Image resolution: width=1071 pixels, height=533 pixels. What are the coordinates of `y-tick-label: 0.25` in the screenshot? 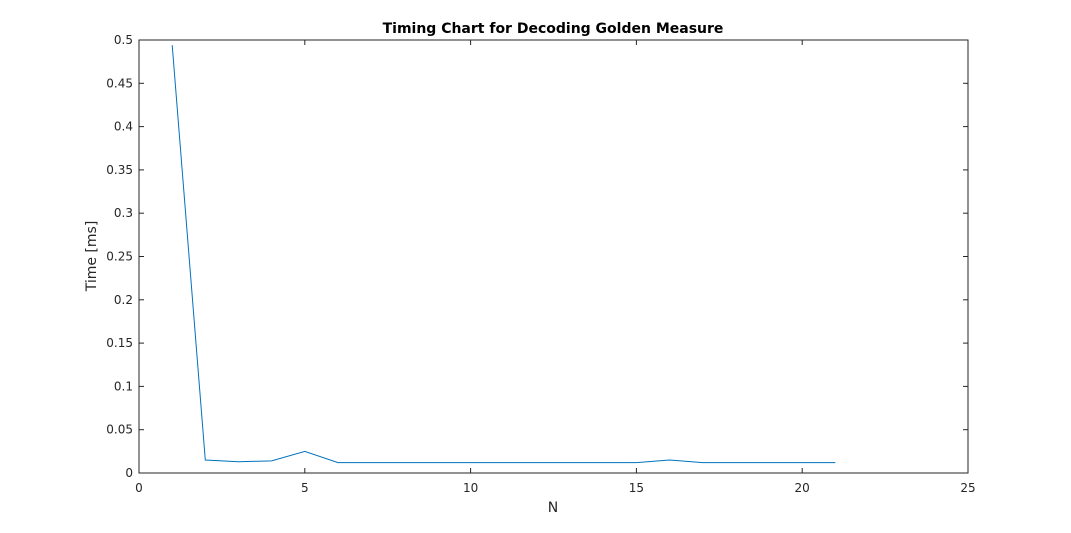 It's located at (119, 257).